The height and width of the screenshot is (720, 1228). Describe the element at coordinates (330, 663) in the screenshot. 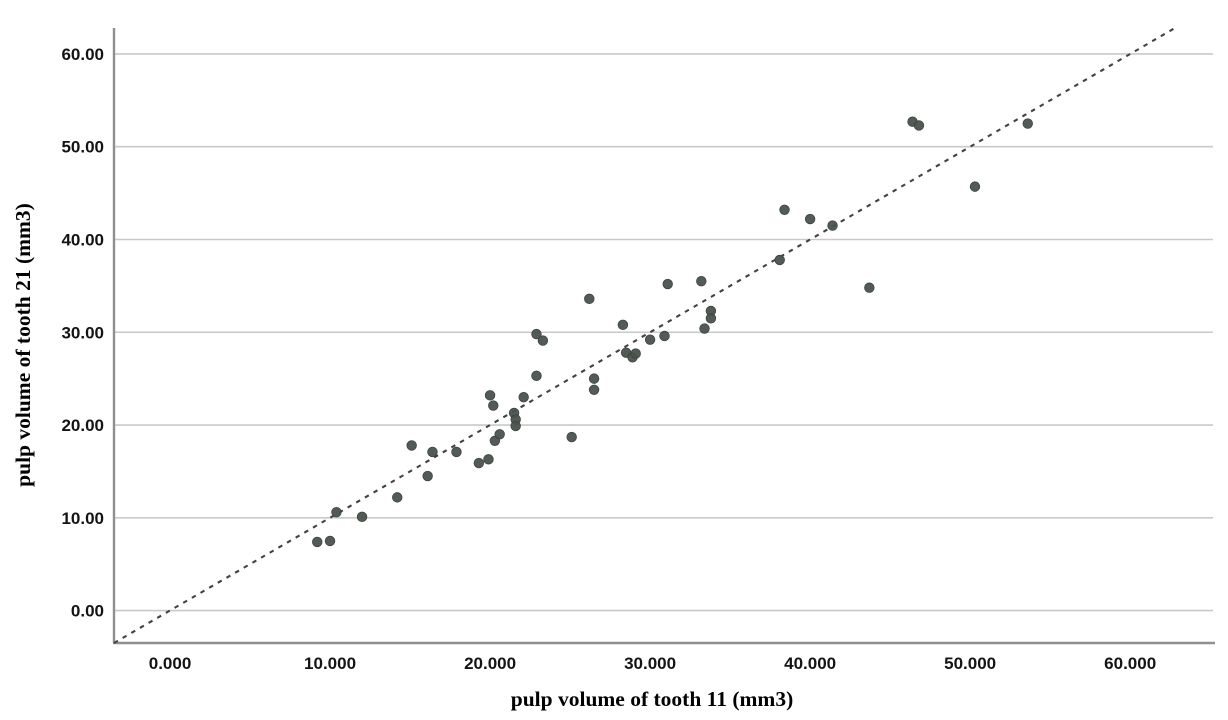

I see `x-tick-label: 10.000` at that location.